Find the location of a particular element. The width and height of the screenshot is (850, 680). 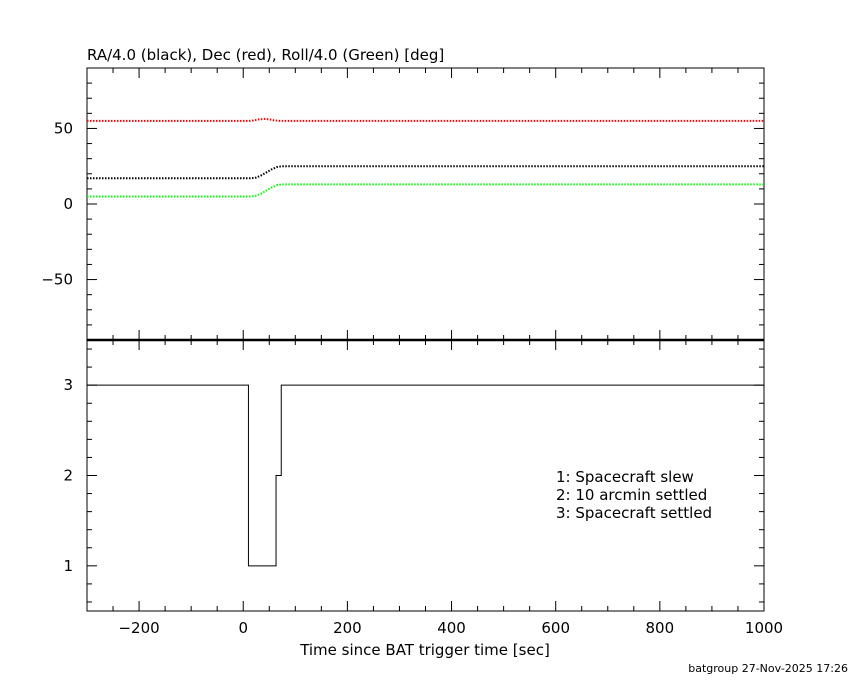

x-tick-label: 200 is located at coordinates (347, 628).